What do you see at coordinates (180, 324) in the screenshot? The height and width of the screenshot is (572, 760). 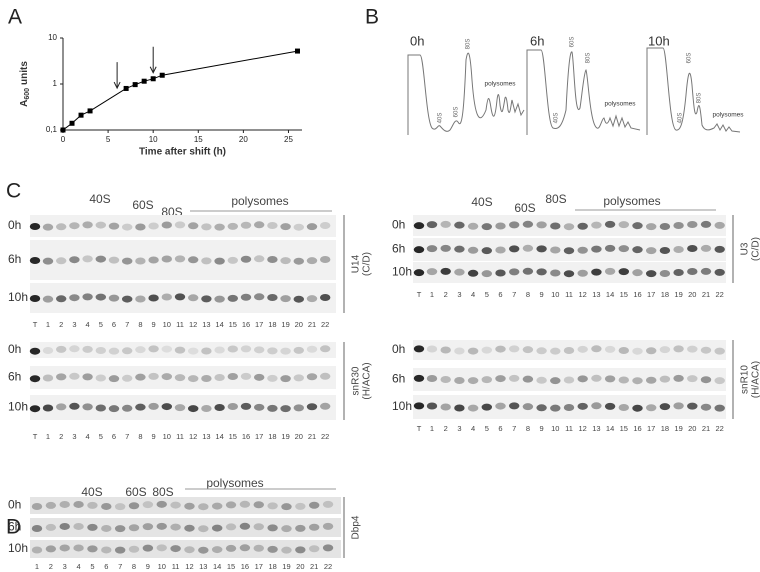 I see `lane-label: 11` at bounding box center [180, 324].